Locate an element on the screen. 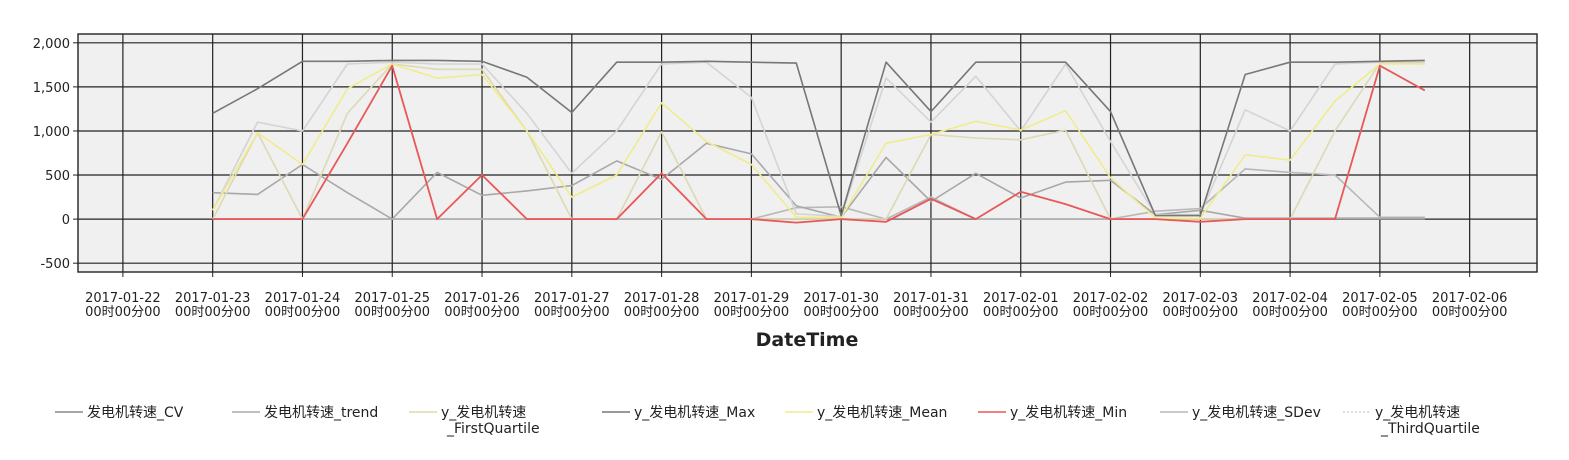 The width and height of the screenshot is (1569, 460). legend-item: y_发电机转速_Max is located at coordinates (678, 413).